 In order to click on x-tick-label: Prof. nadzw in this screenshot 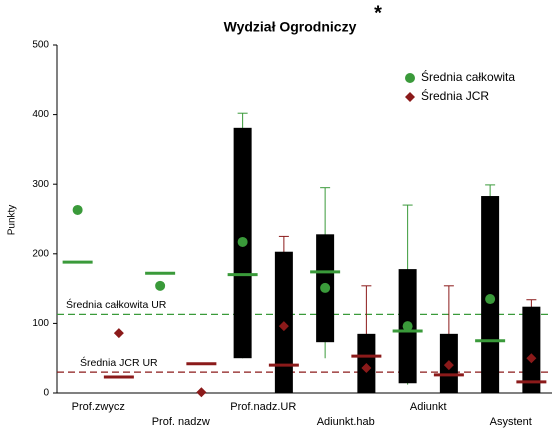, I will do `click(181, 422)`.